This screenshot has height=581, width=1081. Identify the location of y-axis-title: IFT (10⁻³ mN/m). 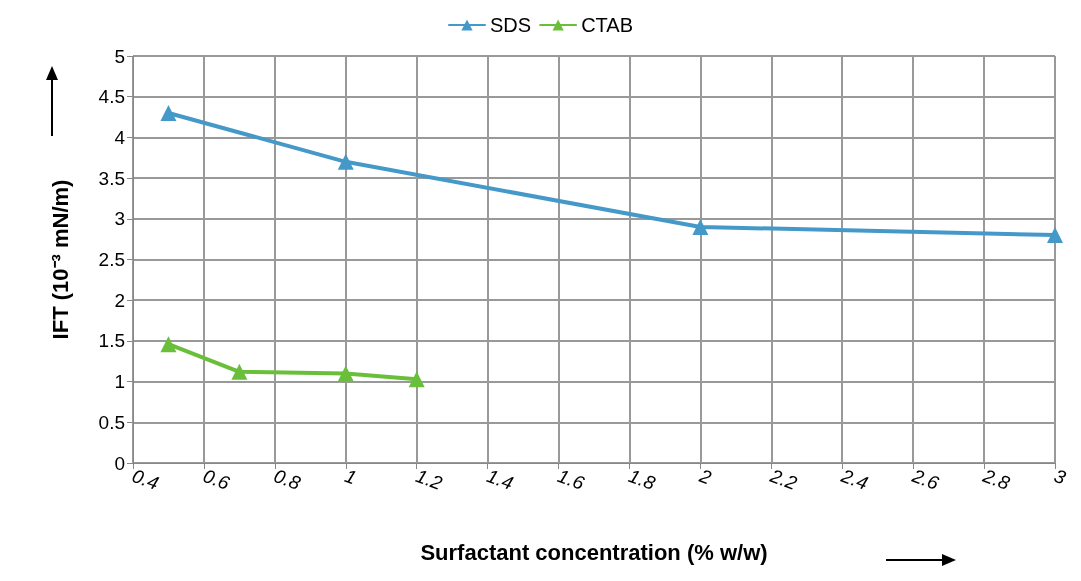
(60, 259).